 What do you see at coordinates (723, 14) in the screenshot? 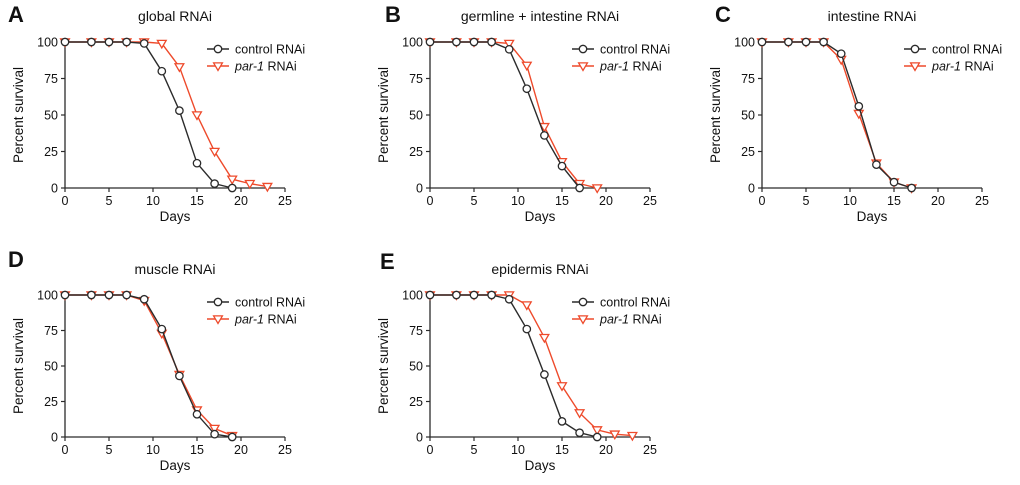
I see `panel-c-label: C` at bounding box center [723, 14].